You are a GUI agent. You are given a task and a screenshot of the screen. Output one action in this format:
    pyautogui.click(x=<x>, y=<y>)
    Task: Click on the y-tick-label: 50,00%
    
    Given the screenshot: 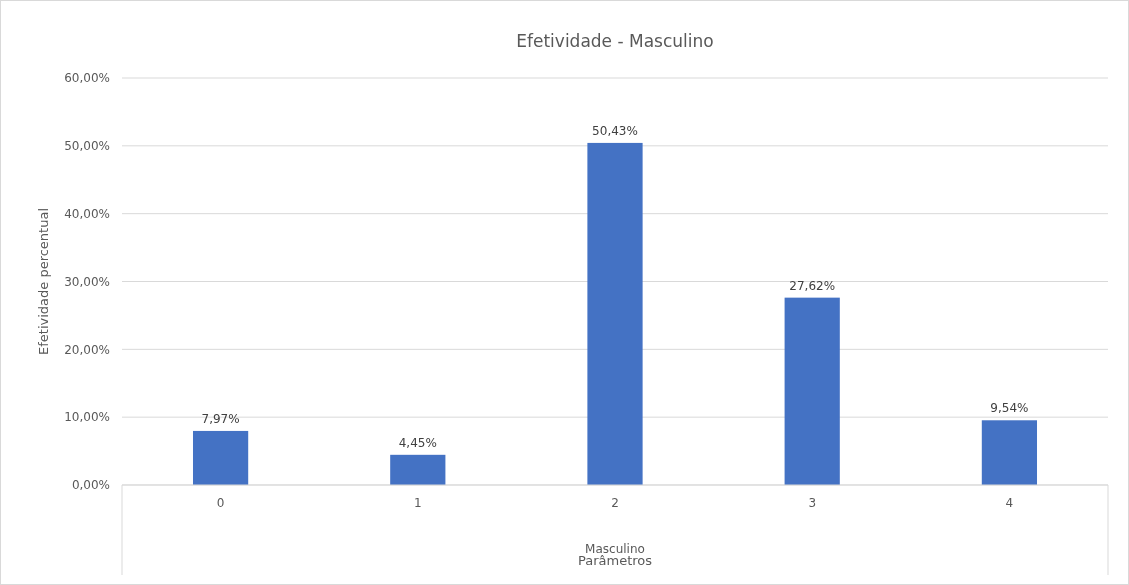 What is the action you would take?
    pyautogui.click(x=87, y=146)
    